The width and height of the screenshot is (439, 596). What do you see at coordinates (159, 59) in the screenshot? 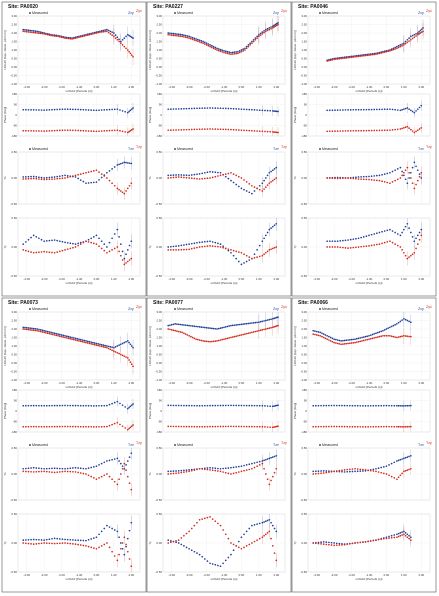
I see `y-tick-label: 0.50` at bounding box center [159, 59].